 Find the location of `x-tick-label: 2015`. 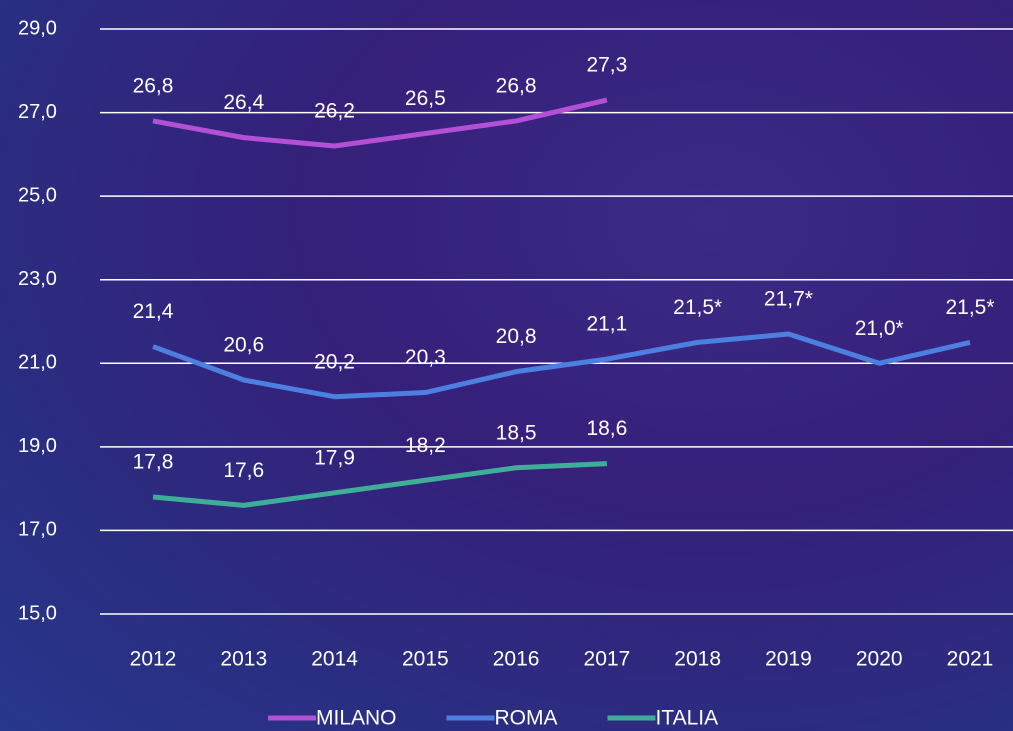

x-tick-label: 2015 is located at coordinates (425, 659).